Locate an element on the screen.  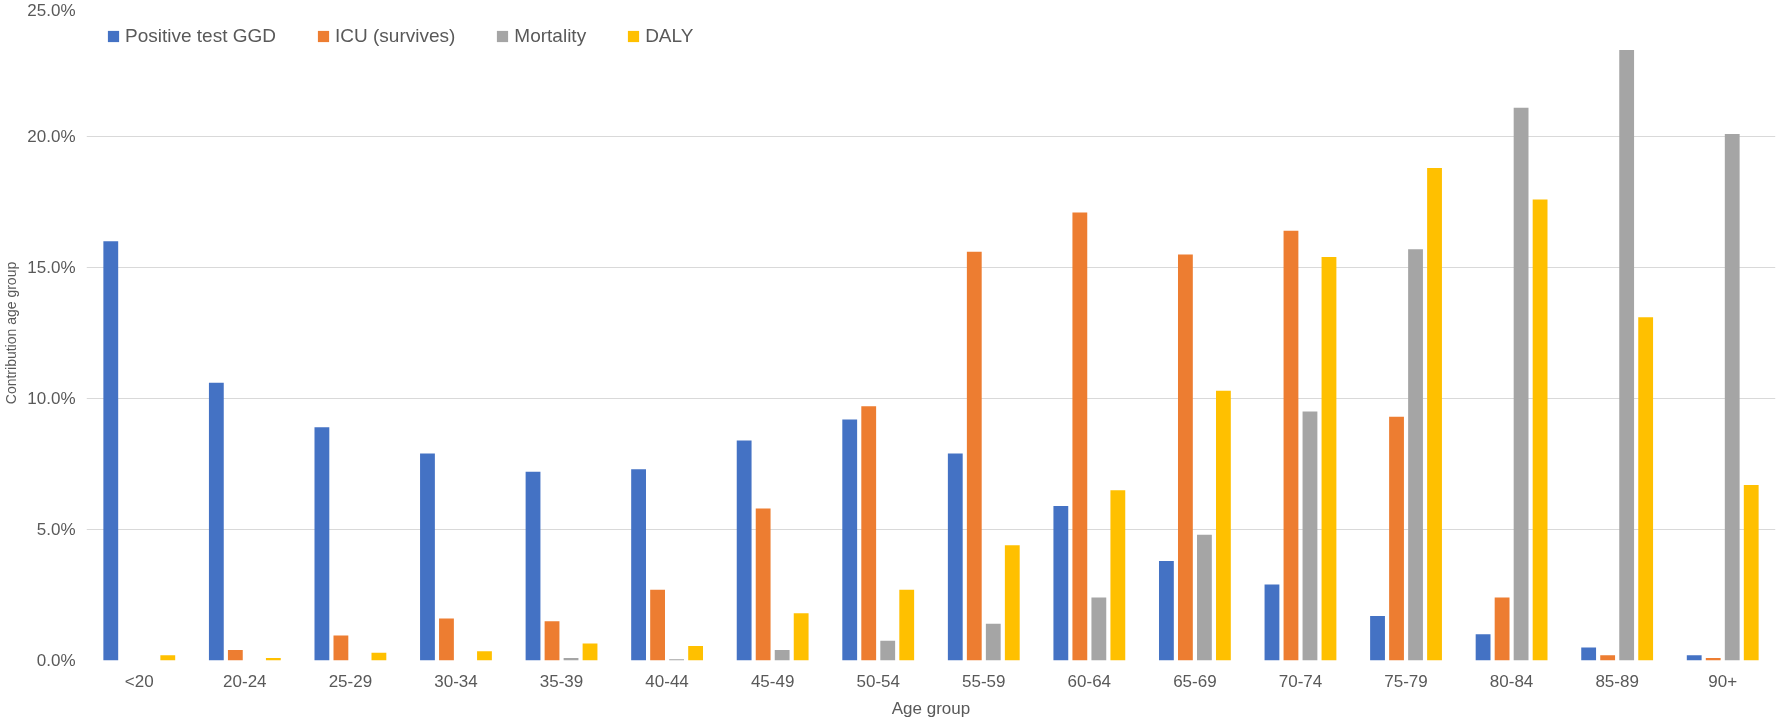
legend-label: ICU (survives) is located at coordinates (395, 36).